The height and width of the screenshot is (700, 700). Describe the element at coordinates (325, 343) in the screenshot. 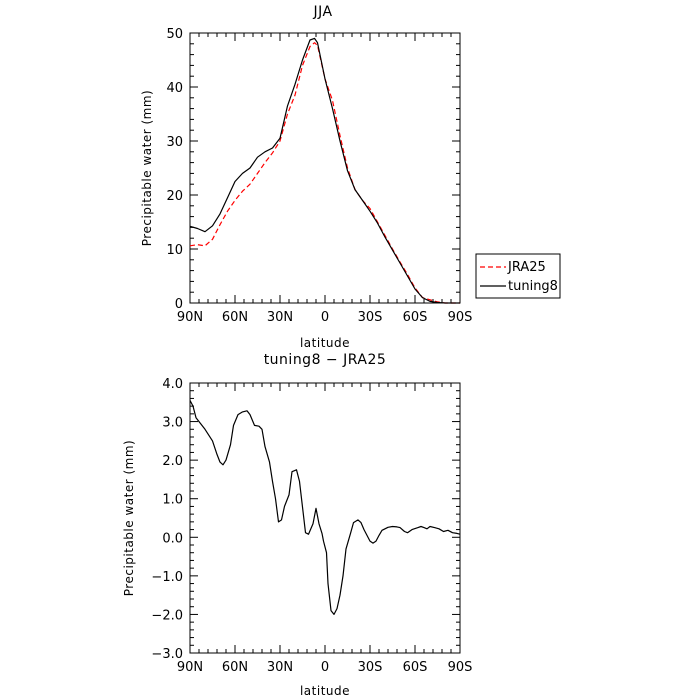

I see `top-x-axis-title: latitude` at that location.